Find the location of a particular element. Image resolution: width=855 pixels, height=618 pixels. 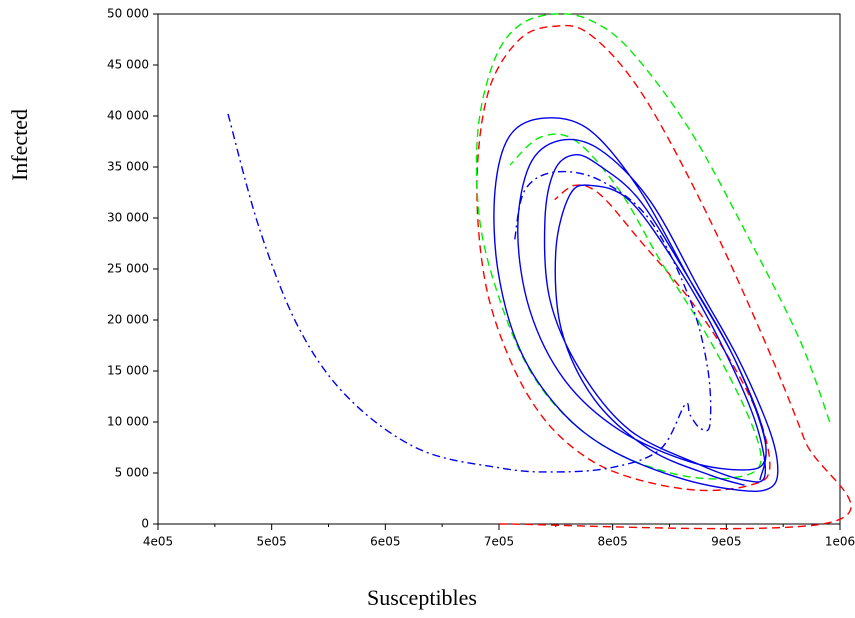

y-tick-label: 10 000 is located at coordinates (128, 422).